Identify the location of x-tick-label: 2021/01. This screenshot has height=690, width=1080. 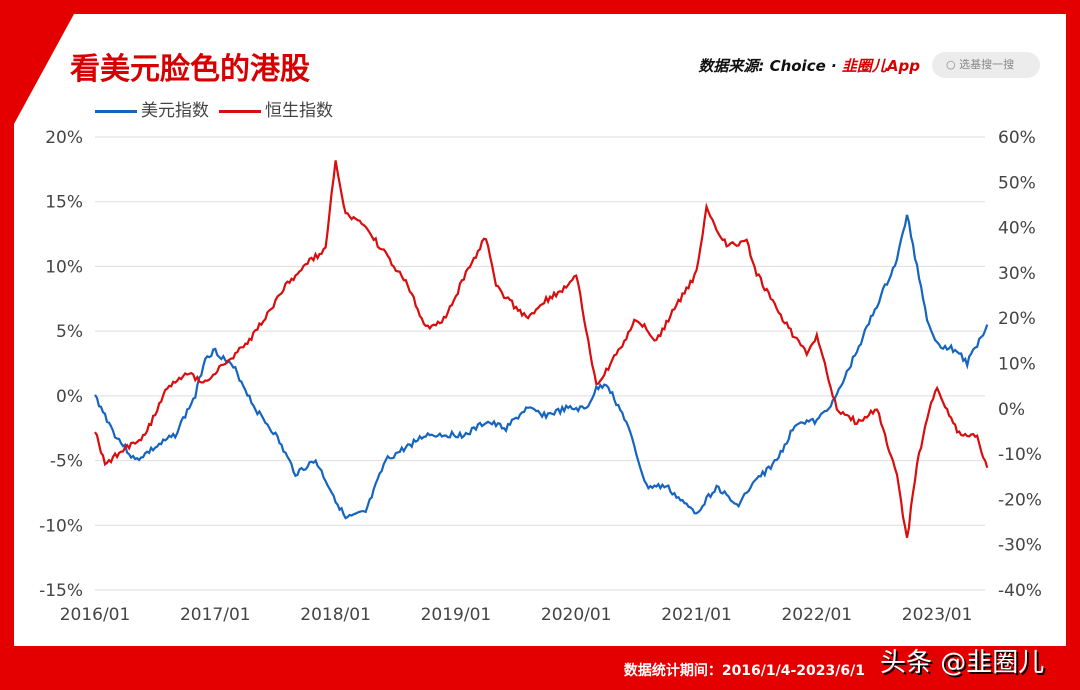
(696, 615).